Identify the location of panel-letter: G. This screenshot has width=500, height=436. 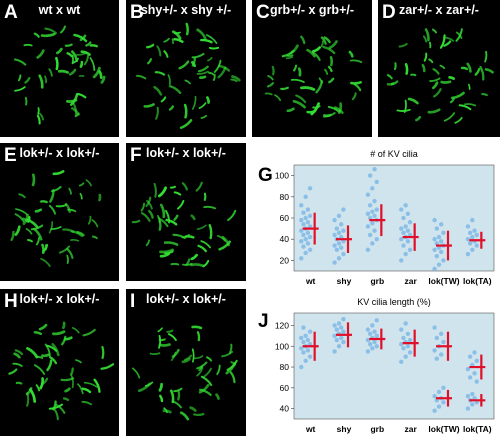
(265, 175).